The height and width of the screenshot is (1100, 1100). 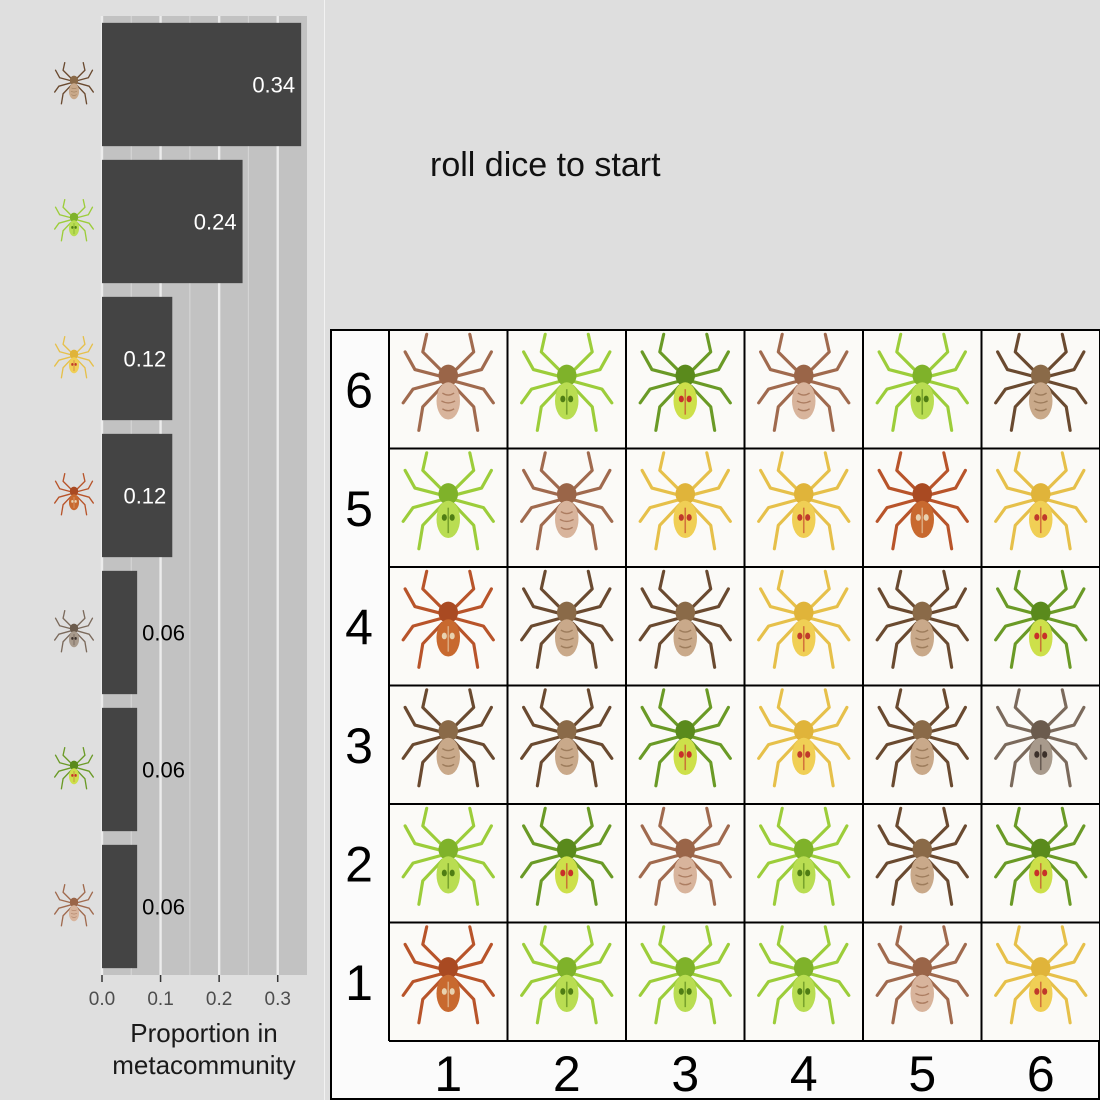 What do you see at coordinates (120, 769) in the screenshot?
I see `bar-spider-sp6` at bounding box center [120, 769].